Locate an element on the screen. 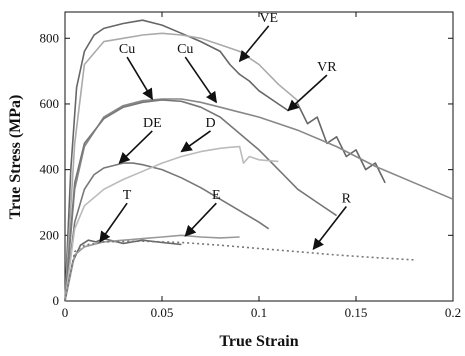 This screenshot has height=356, width=465. annotation-label: D is located at coordinates (210, 123).